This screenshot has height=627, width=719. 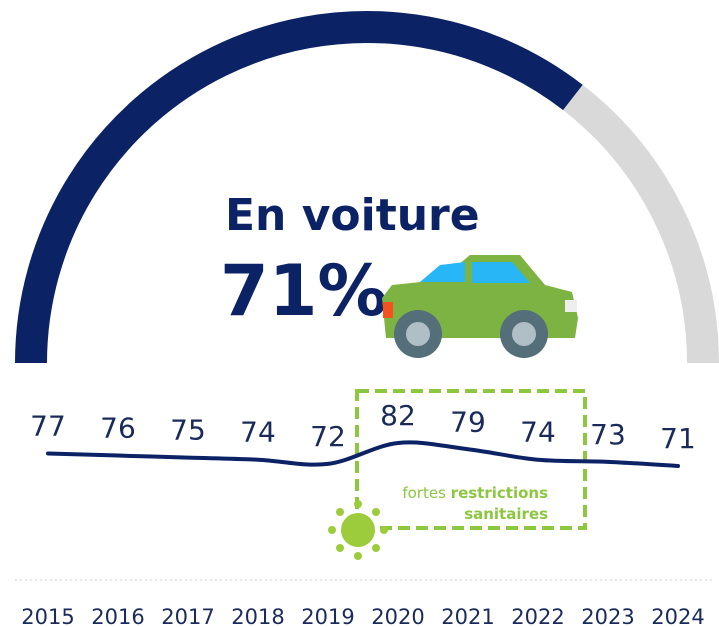 What do you see at coordinates (607, 616) in the screenshot?
I see `x-tick-label: 2023` at bounding box center [607, 616].